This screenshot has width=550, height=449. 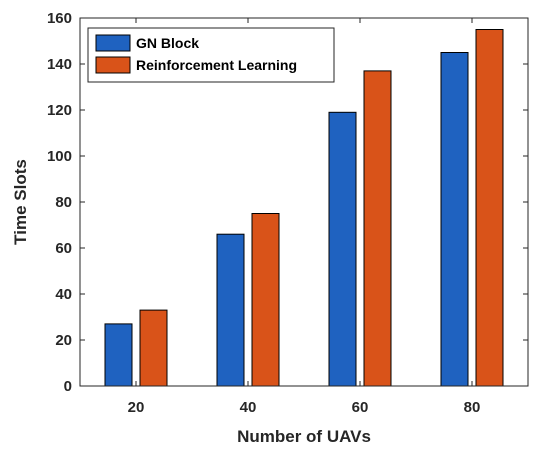 What do you see at coordinates (136, 407) in the screenshot?
I see `x-tick-label: 20` at bounding box center [136, 407].